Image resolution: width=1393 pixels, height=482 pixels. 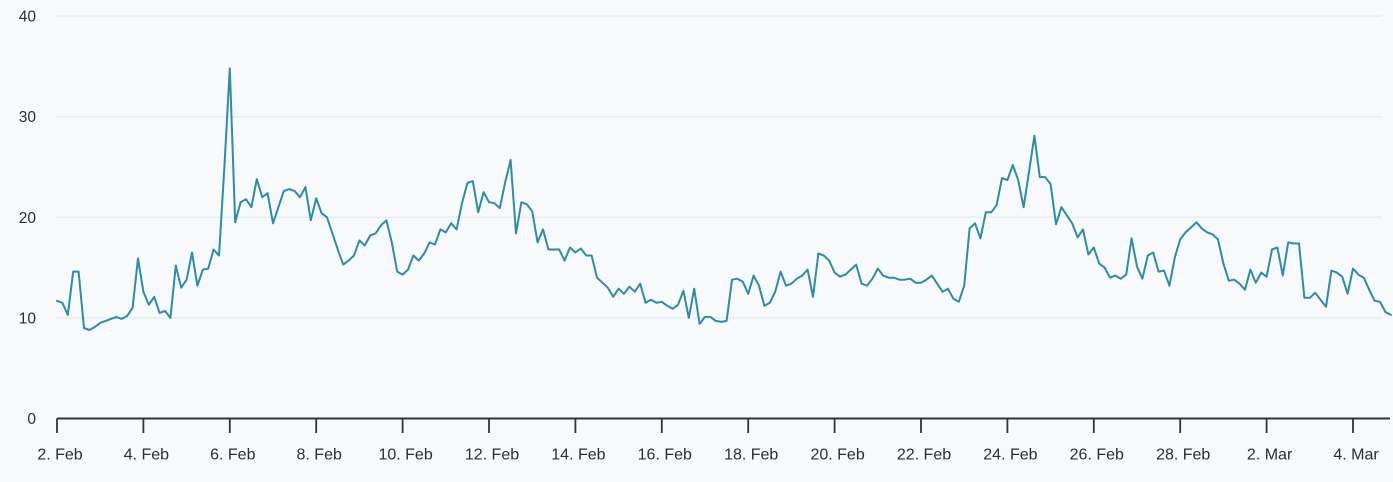 What do you see at coordinates (319, 455) in the screenshot?
I see `x-axis-label: 8. Feb` at bounding box center [319, 455].